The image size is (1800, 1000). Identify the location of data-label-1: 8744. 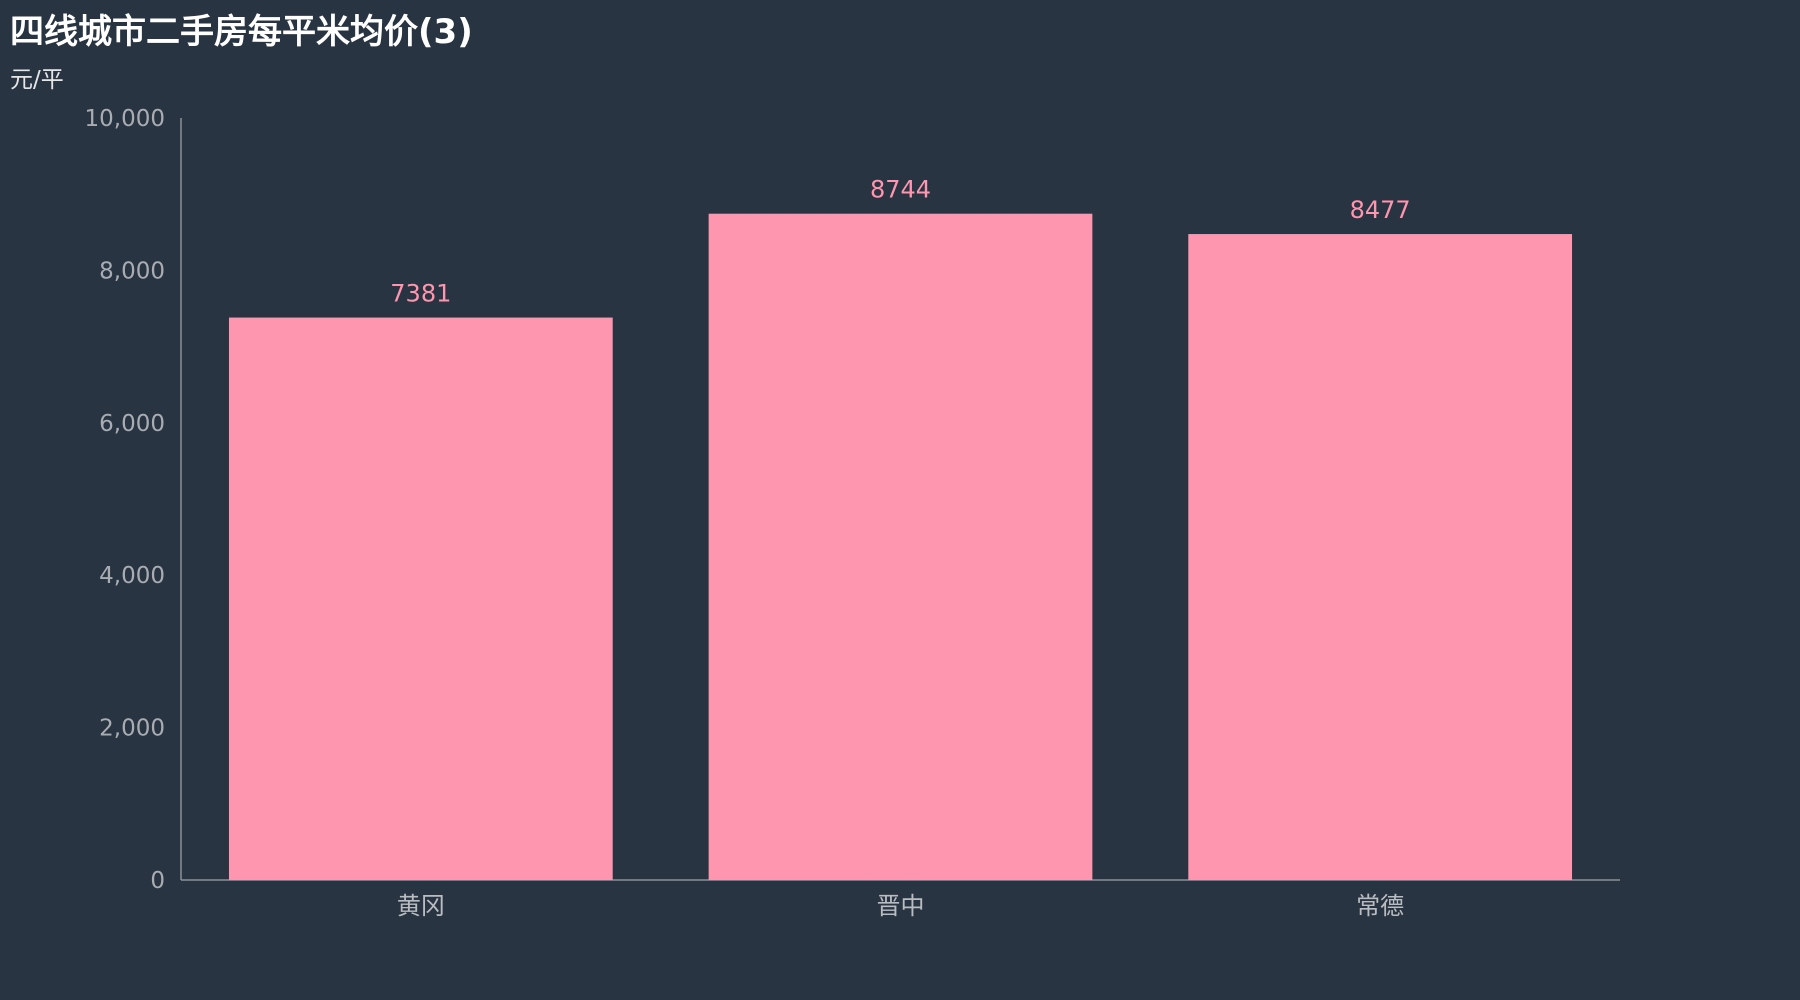
(900, 190).